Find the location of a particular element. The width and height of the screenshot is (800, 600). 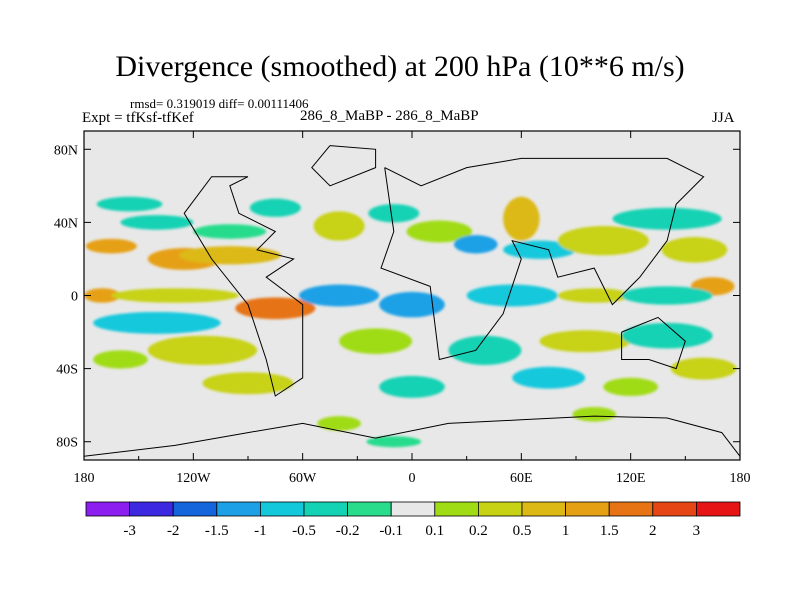

x-tick-label-3: 0 is located at coordinates (412, 478).